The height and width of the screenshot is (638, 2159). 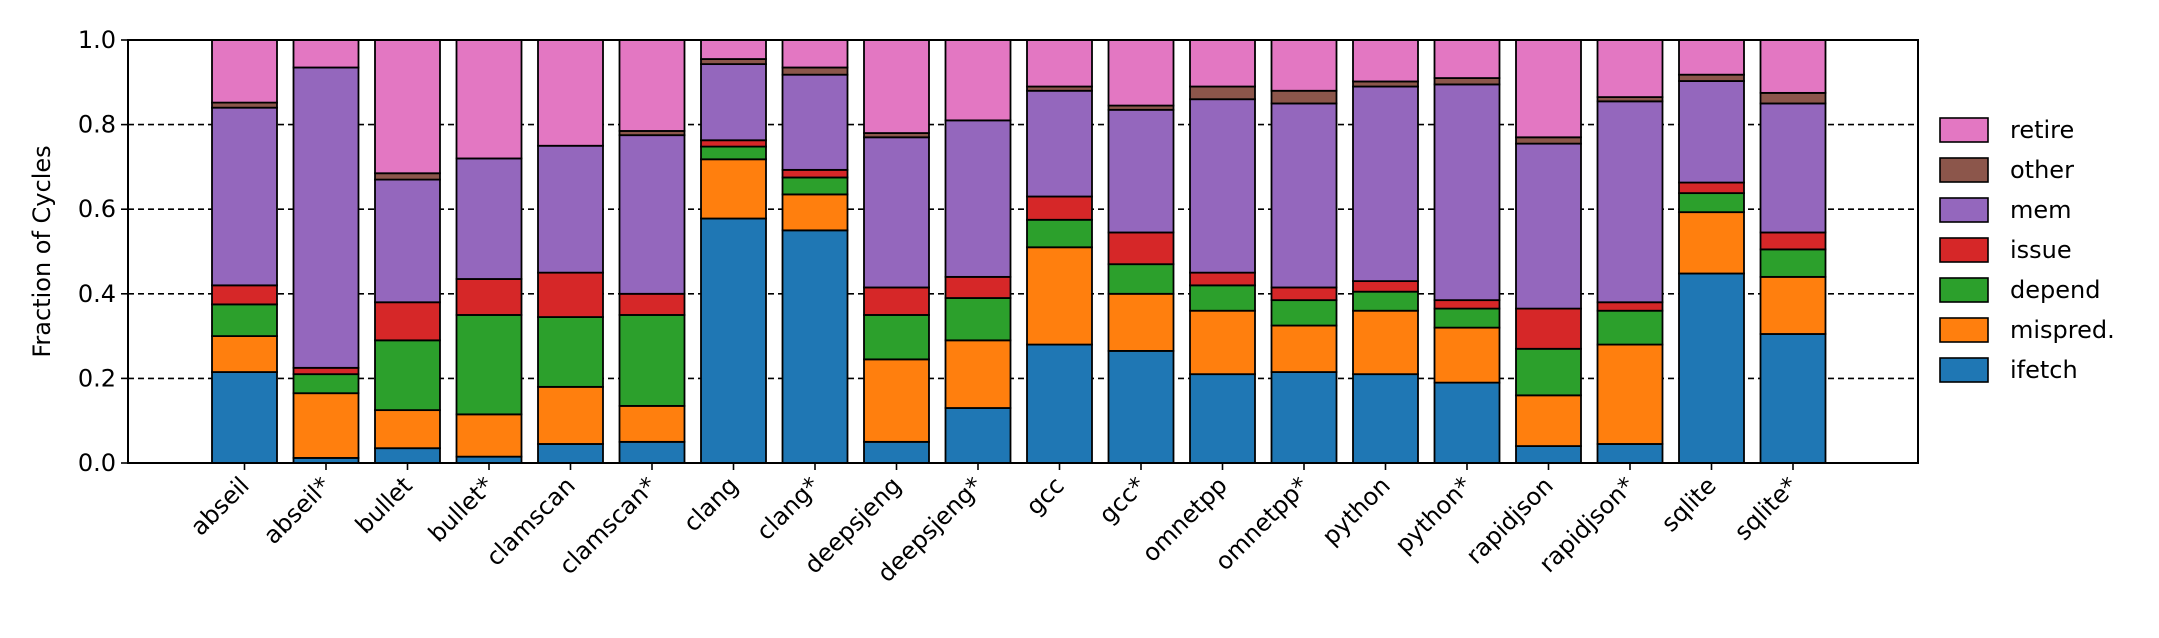 I want to click on x-tick-label: sqlite*, so click(x=1766, y=508).